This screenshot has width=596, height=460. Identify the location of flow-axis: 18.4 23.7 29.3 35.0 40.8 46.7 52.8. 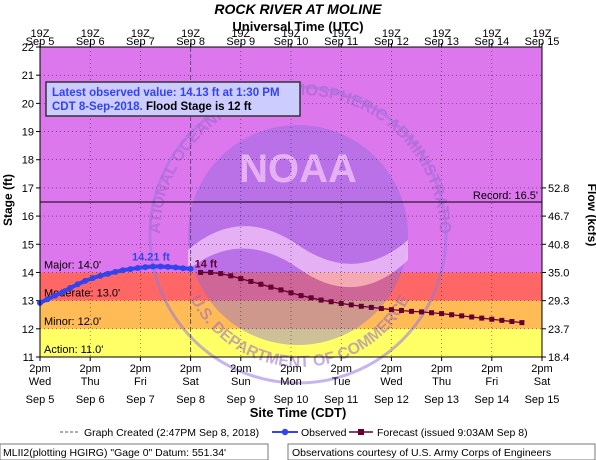
(555, 273).